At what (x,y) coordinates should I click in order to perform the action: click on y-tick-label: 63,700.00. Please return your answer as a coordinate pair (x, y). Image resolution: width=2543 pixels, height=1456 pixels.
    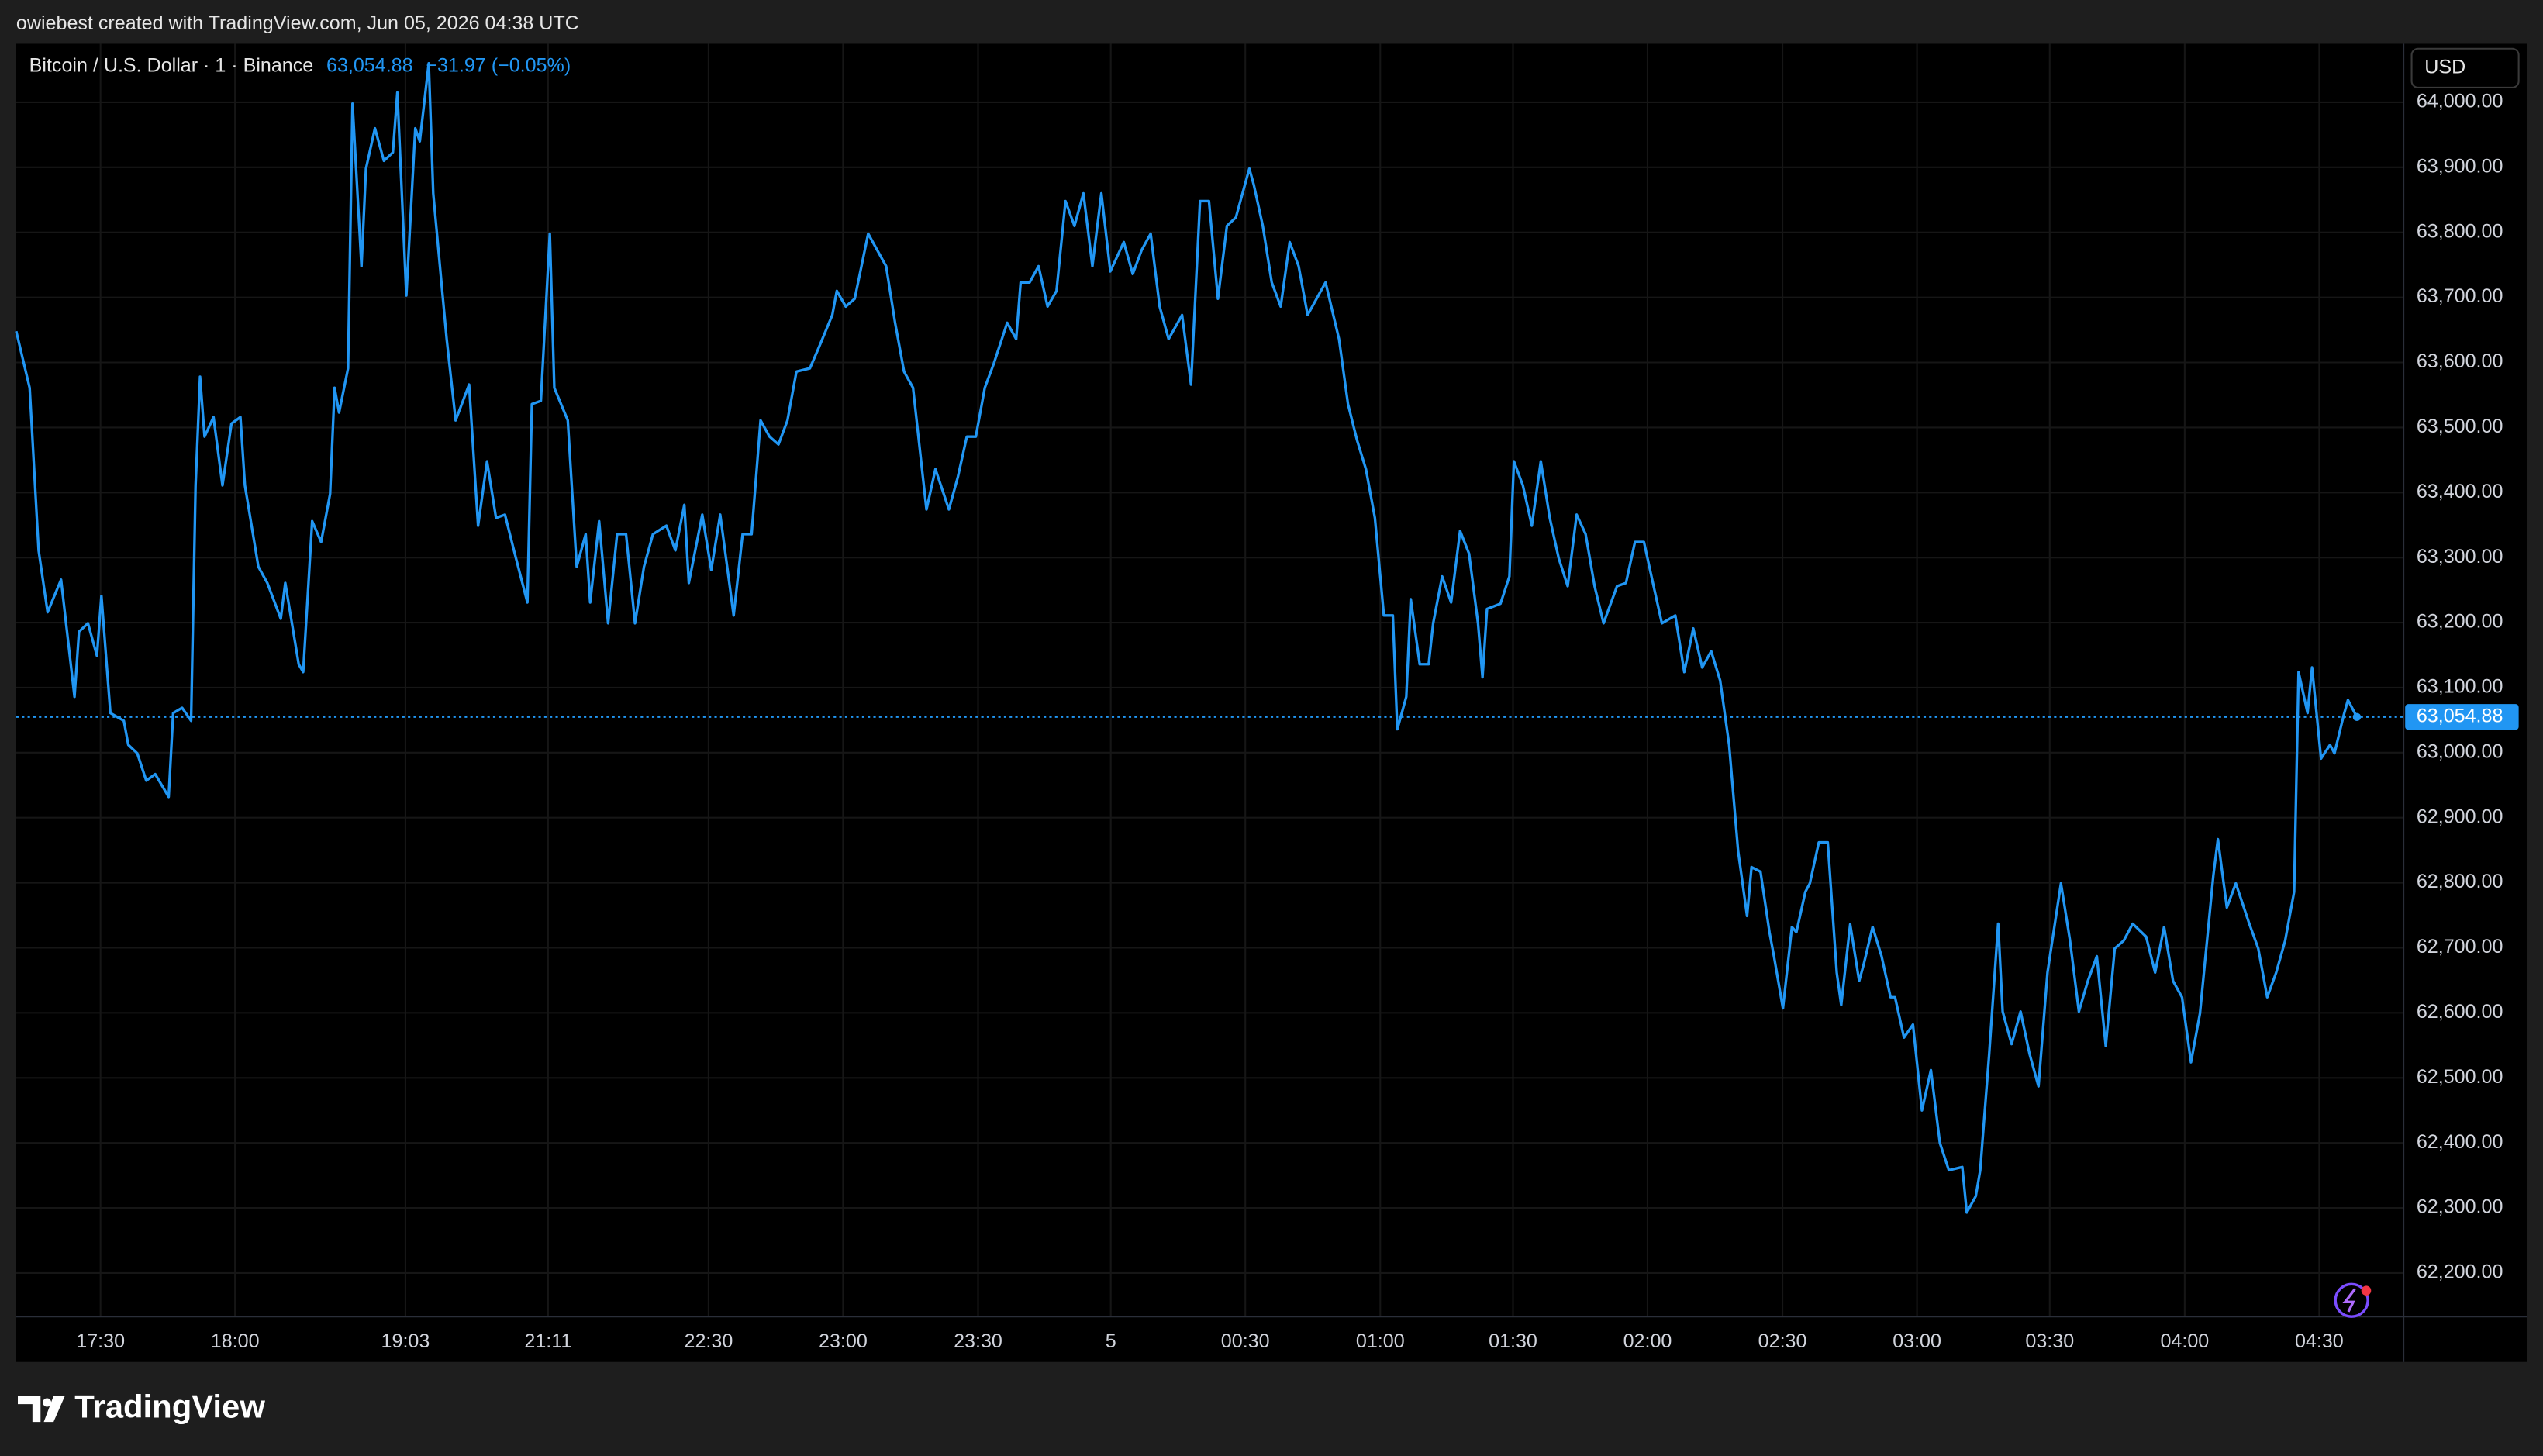
    Looking at the image, I should click on (2460, 296).